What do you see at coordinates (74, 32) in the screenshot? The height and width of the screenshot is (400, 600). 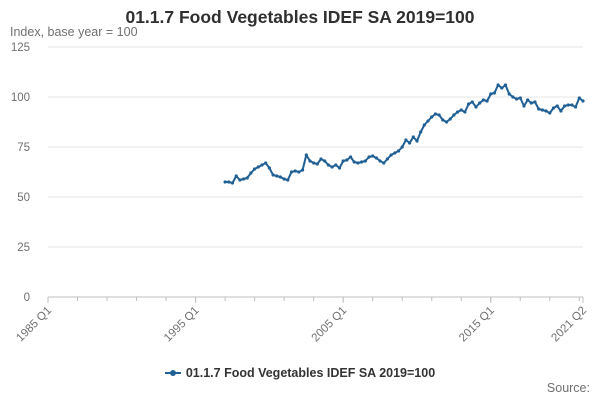 I see `y-axis-label: Index, base year = 100` at bounding box center [74, 32].